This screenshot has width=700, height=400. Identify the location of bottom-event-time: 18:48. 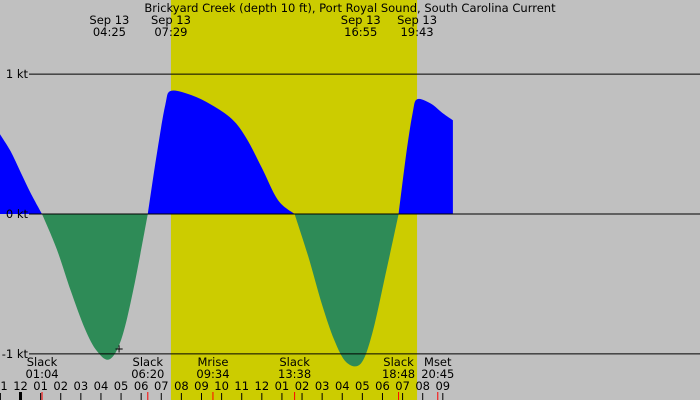
(398, 374).